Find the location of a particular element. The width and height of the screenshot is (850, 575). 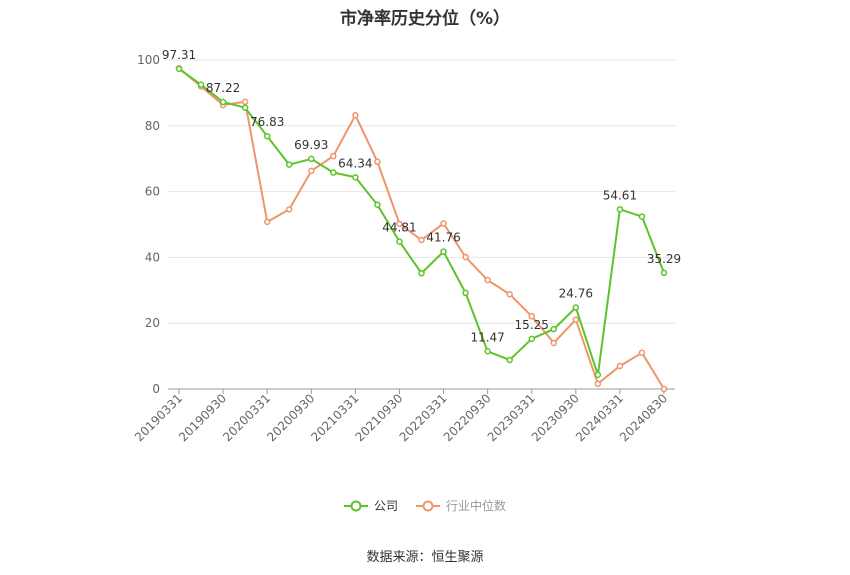

data-label: 54.61 is located at coordinates (620, 195).